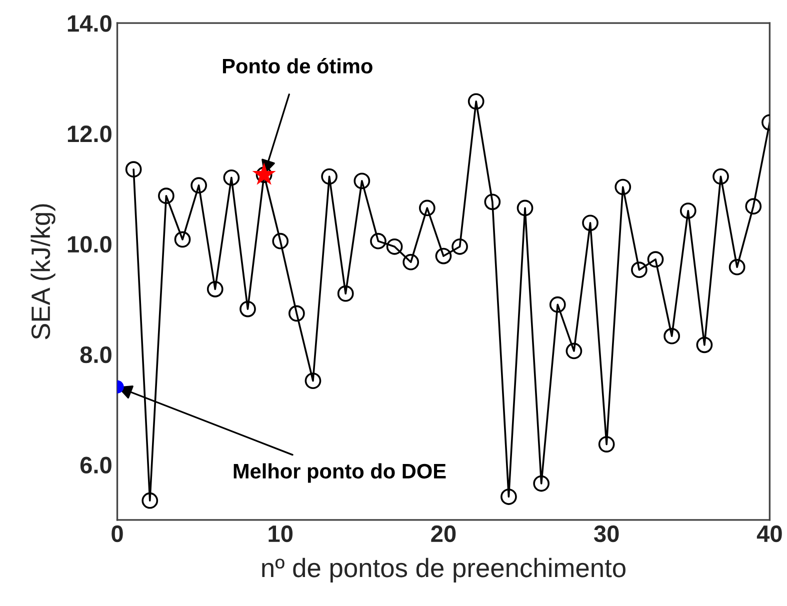  What do you see at coordinates (297, 66) in the screenshot?
I see `annotation: Ponto de ótimo` at bounding box center [297, 66].